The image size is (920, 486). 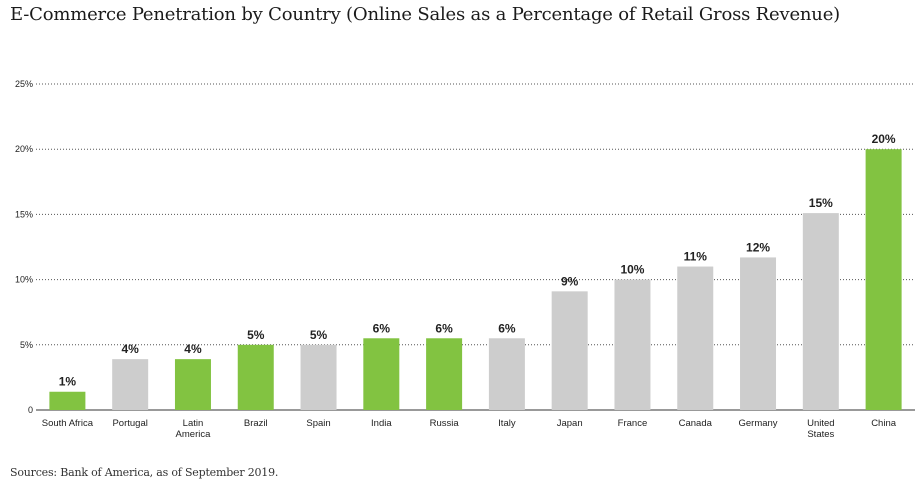 What do you see at coordinates (445, 423) in the screenshot?
I see `category-label: Russia` at bounding box center [445, 423].